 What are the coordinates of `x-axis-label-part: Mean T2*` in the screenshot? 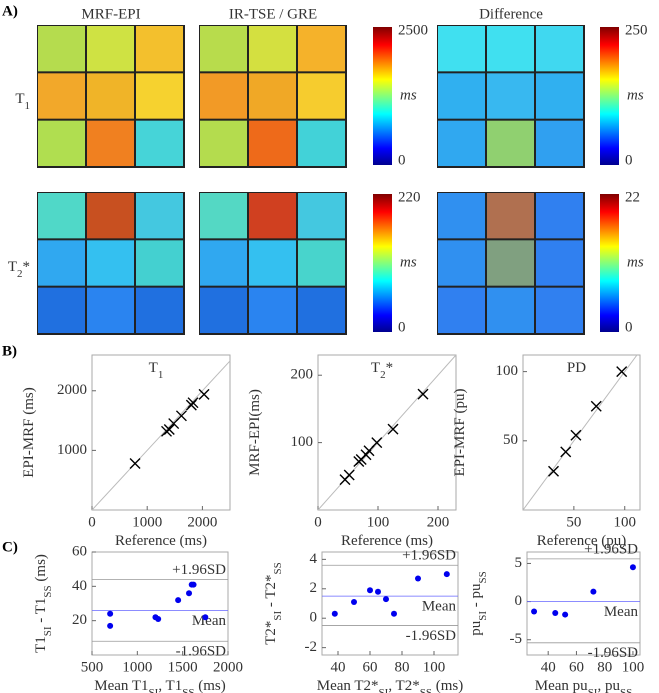 It's located at (348, 685).